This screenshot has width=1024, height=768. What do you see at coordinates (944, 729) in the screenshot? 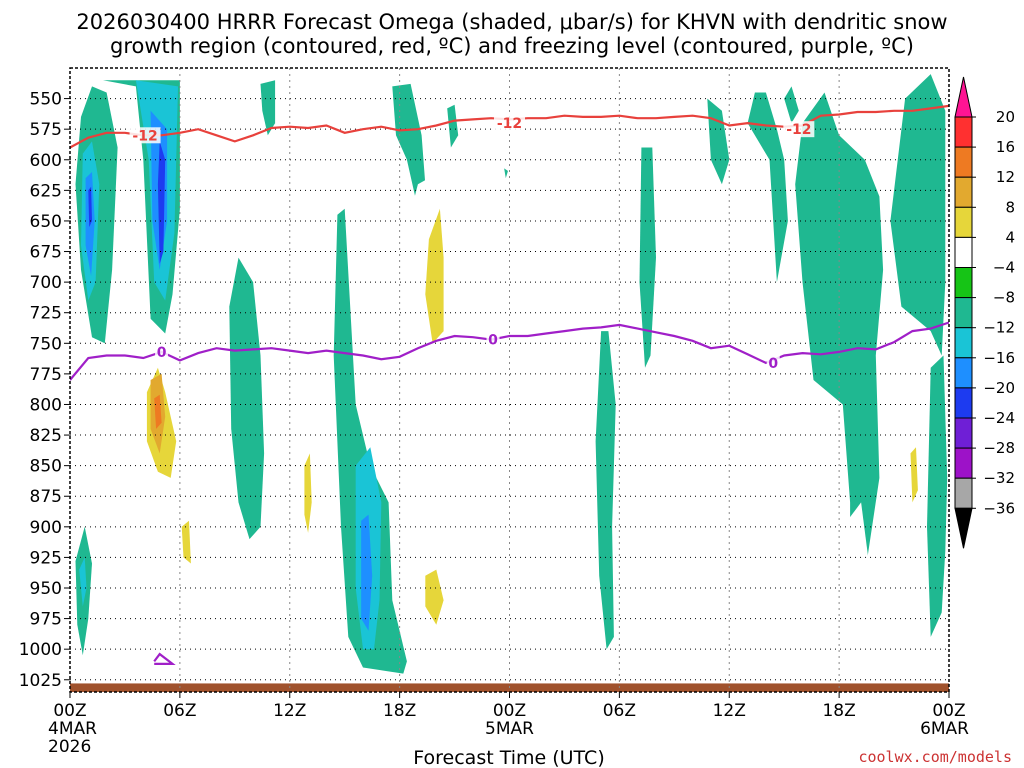
I see `x-tick-sublabel: 6MAR` at bounding box center [944, 729].